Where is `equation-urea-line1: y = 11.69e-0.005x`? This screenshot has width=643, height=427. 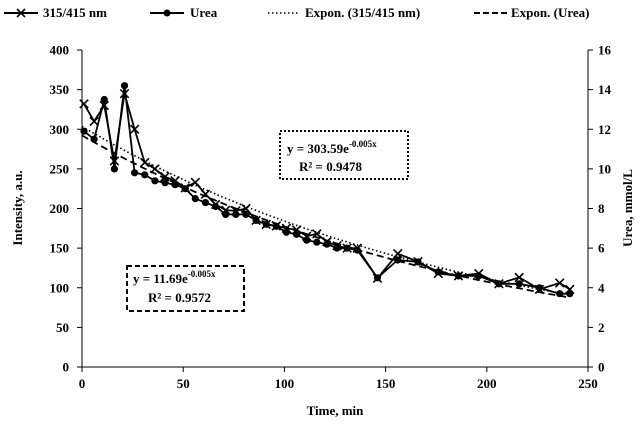 equation-urea-line1: y = 11.69e-0.005x is located at coordinates (174, 277).